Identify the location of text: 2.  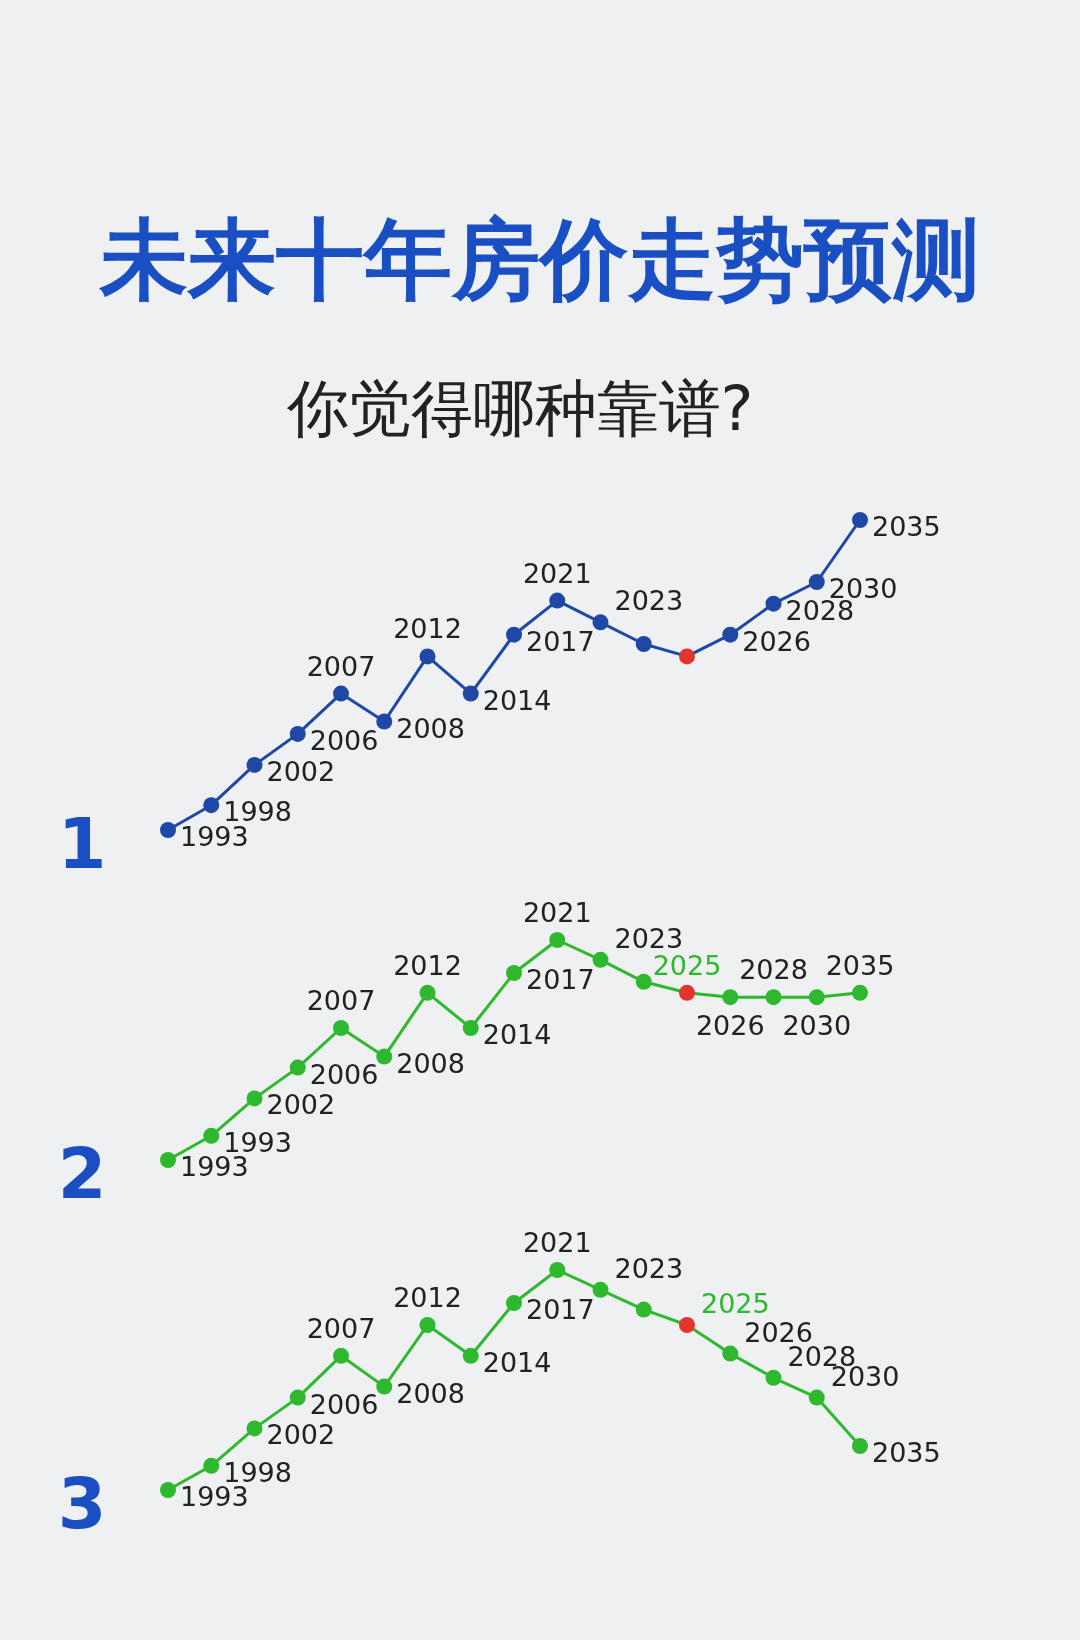
(82, 1174).